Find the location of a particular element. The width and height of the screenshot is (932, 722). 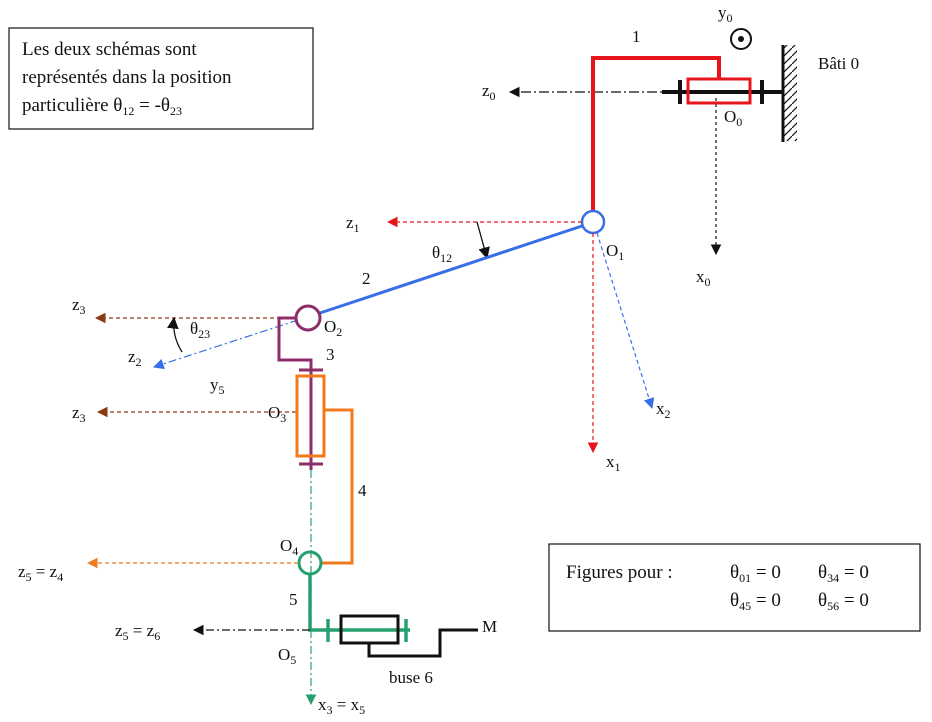

label-z1: z1 is located at coordinates (353, 224).